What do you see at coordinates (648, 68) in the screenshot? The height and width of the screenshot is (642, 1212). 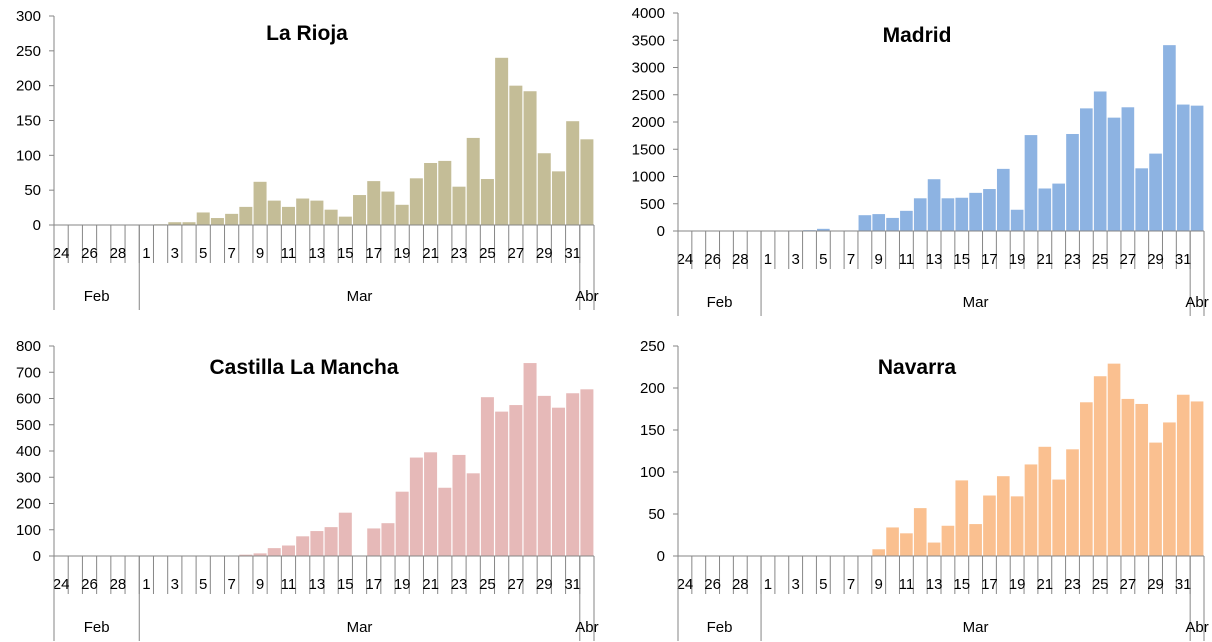 I see `y-tick-label: 3000` at bounding box center [648, 68].